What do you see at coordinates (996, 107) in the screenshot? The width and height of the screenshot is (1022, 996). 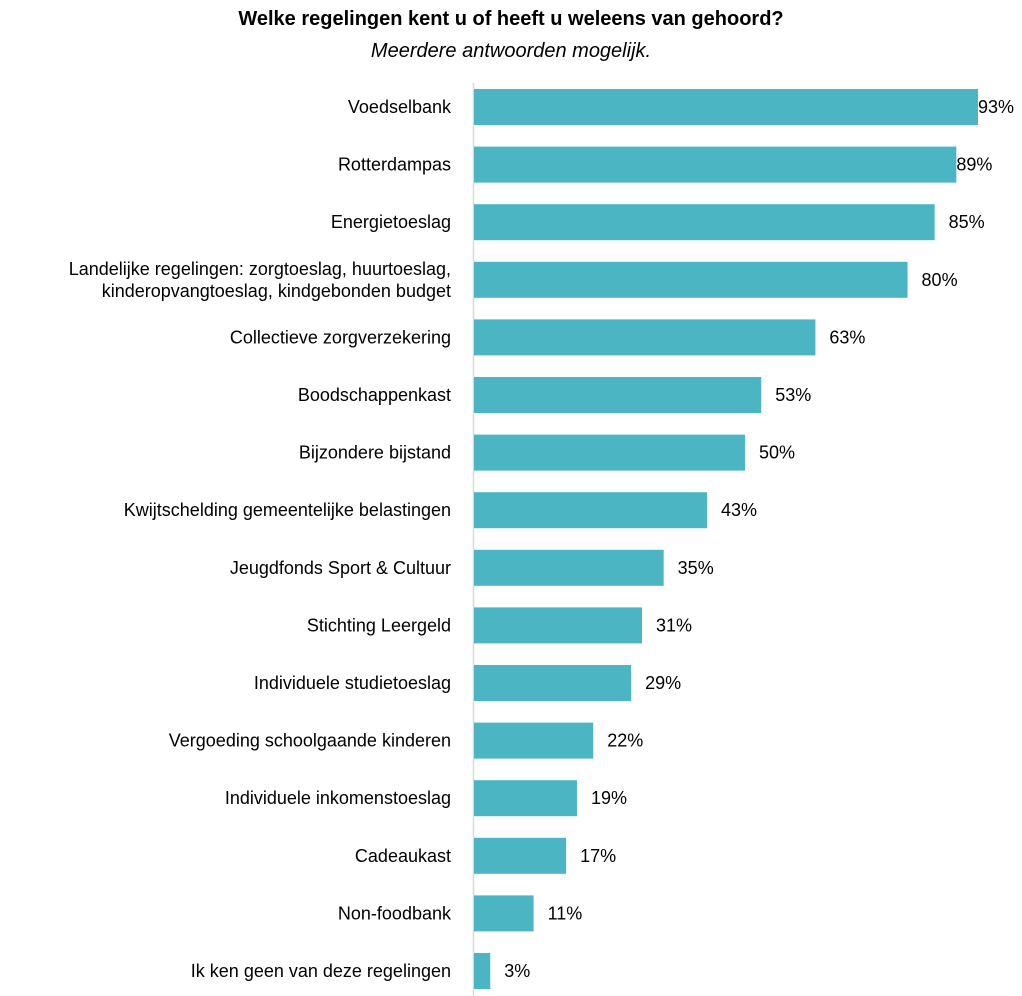 I see `value-label-0: 93%` at bounding box center [996, 107].